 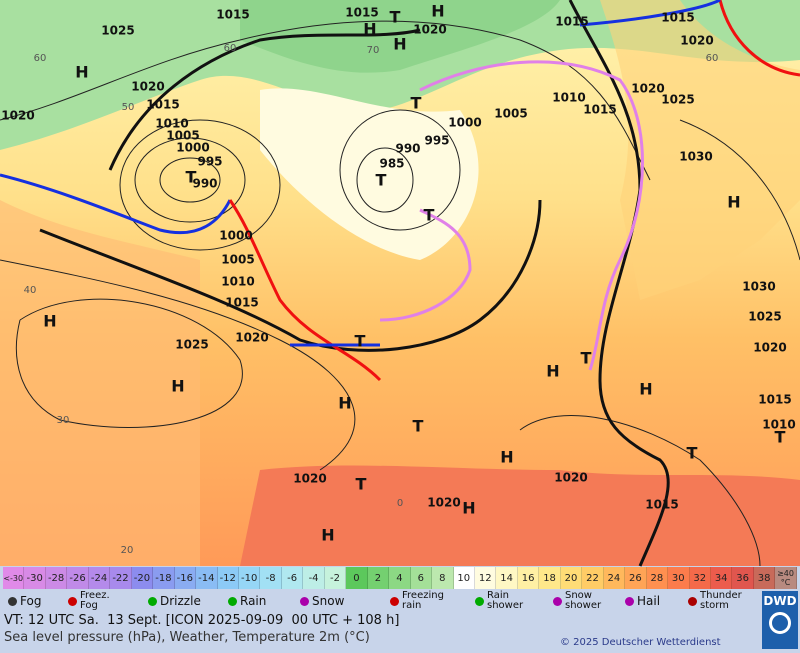 What do you see at coordinates (464, 578) in the screenshot?
I see `scale-cell: 10` at bounding box center [464, 578].